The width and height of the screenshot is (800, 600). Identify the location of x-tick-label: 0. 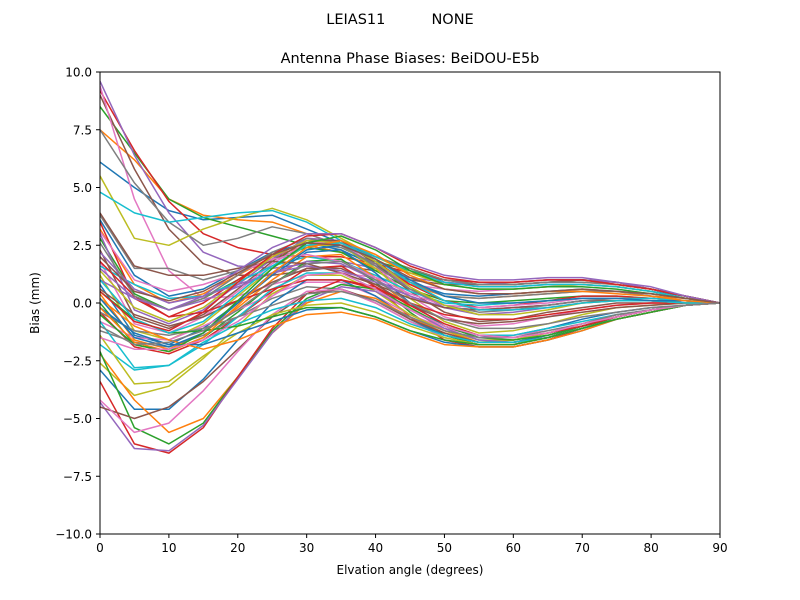
(100, 548).